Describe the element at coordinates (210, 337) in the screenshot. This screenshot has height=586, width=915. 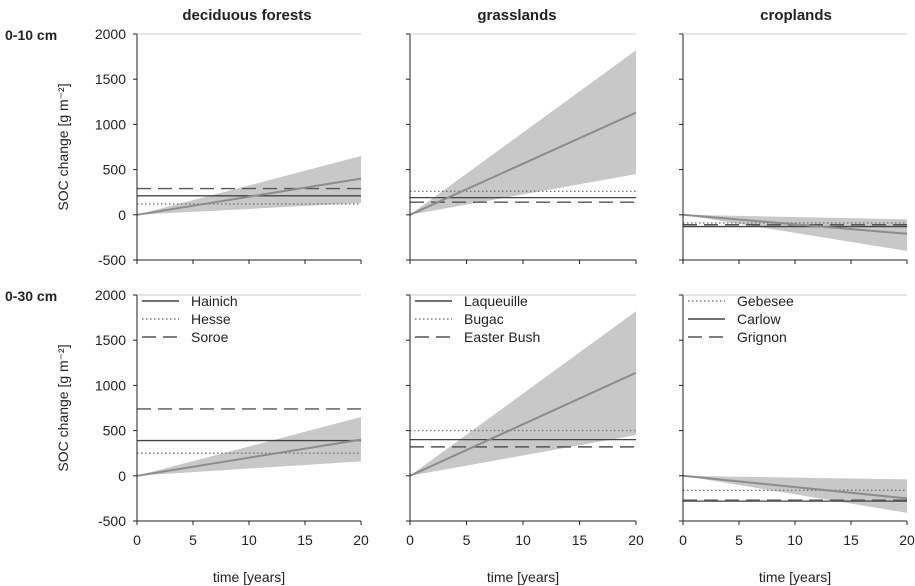
I see `legend-entry: Soroe` at that location.